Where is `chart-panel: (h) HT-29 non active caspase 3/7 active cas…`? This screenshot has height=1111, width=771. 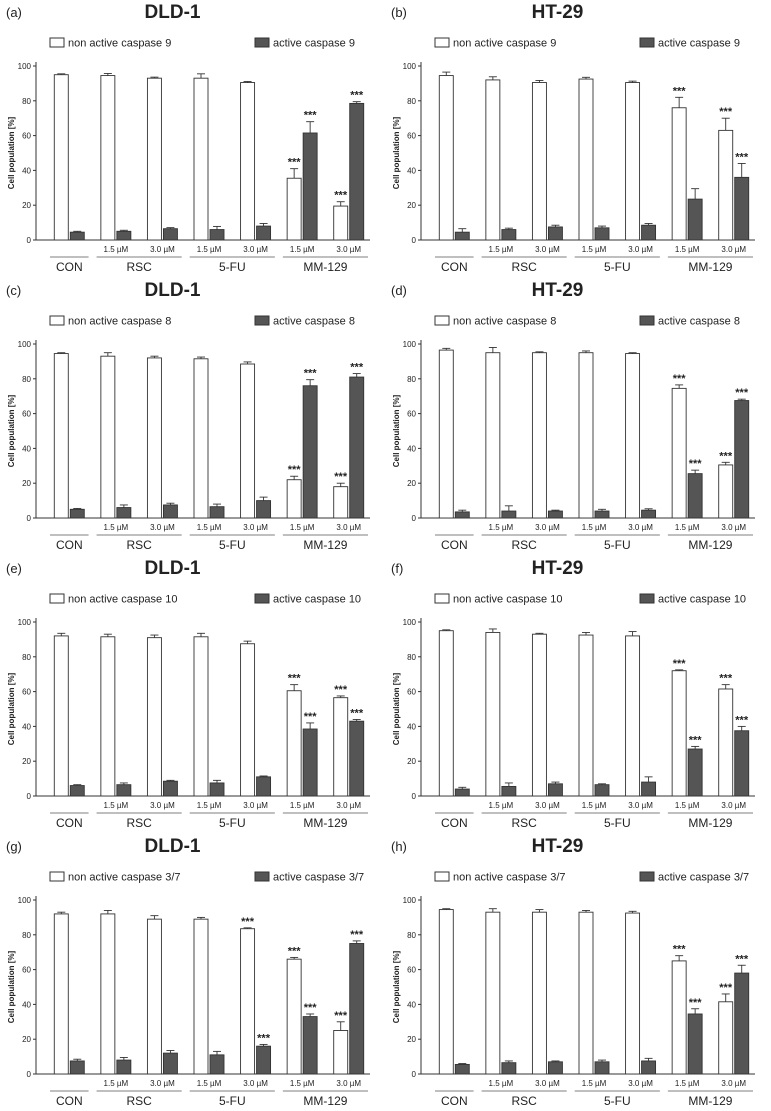
chart-panel: (h) HT-29 non active caspase 3/7 active cas… is located at coordinates (573, 972).